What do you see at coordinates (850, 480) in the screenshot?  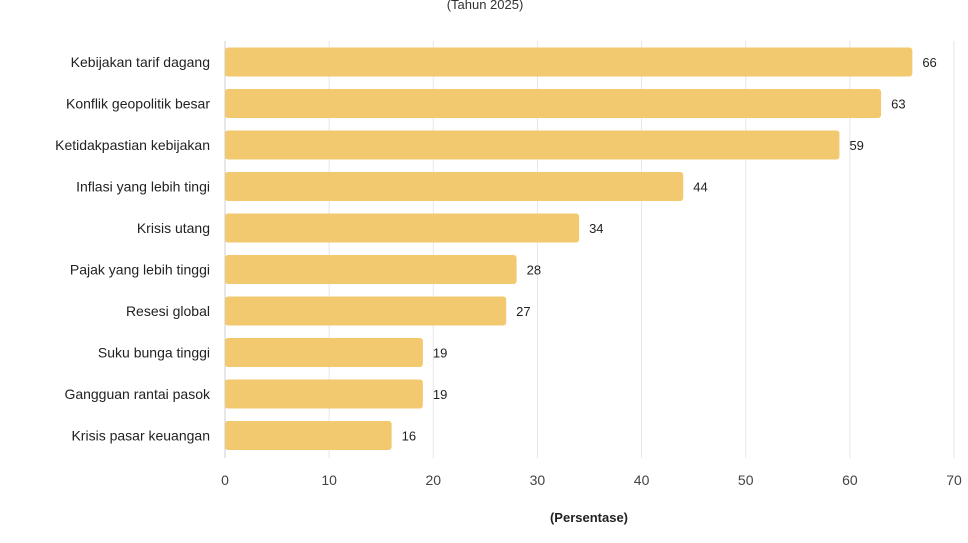 I see `x-tick-label: 60` at bounding box center [850, 480].